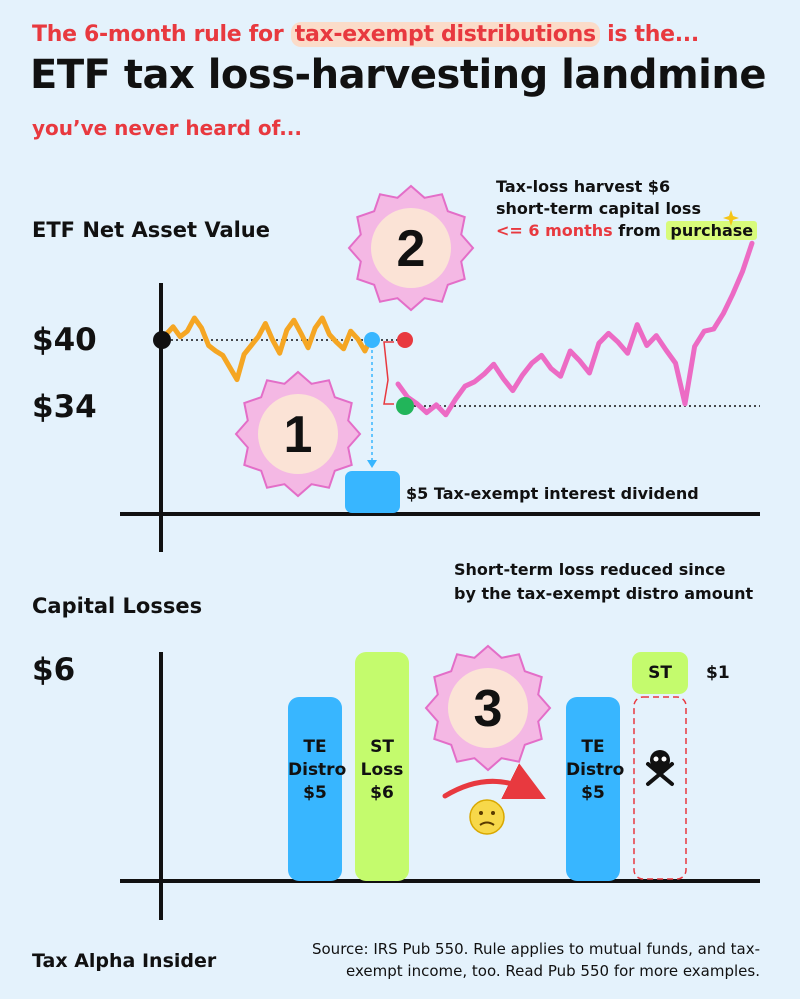 The width and height of the screenshot is (800, 999). What do you see at coordinates (598, 208) in the screenshot?
I see `harvest-note-line2: short-term capital loss` at bounding box center [598, 208].